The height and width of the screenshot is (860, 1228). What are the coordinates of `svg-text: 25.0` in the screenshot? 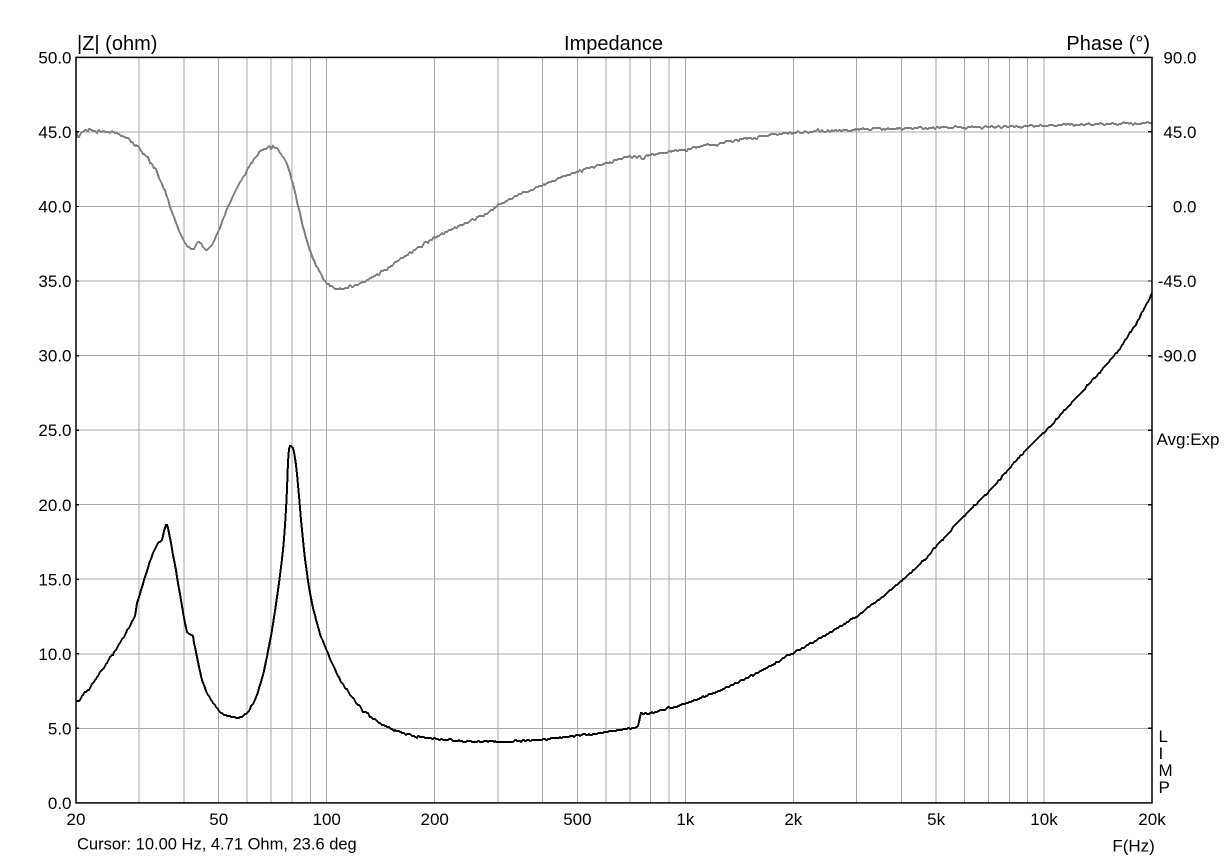 It's located at (54, 430).